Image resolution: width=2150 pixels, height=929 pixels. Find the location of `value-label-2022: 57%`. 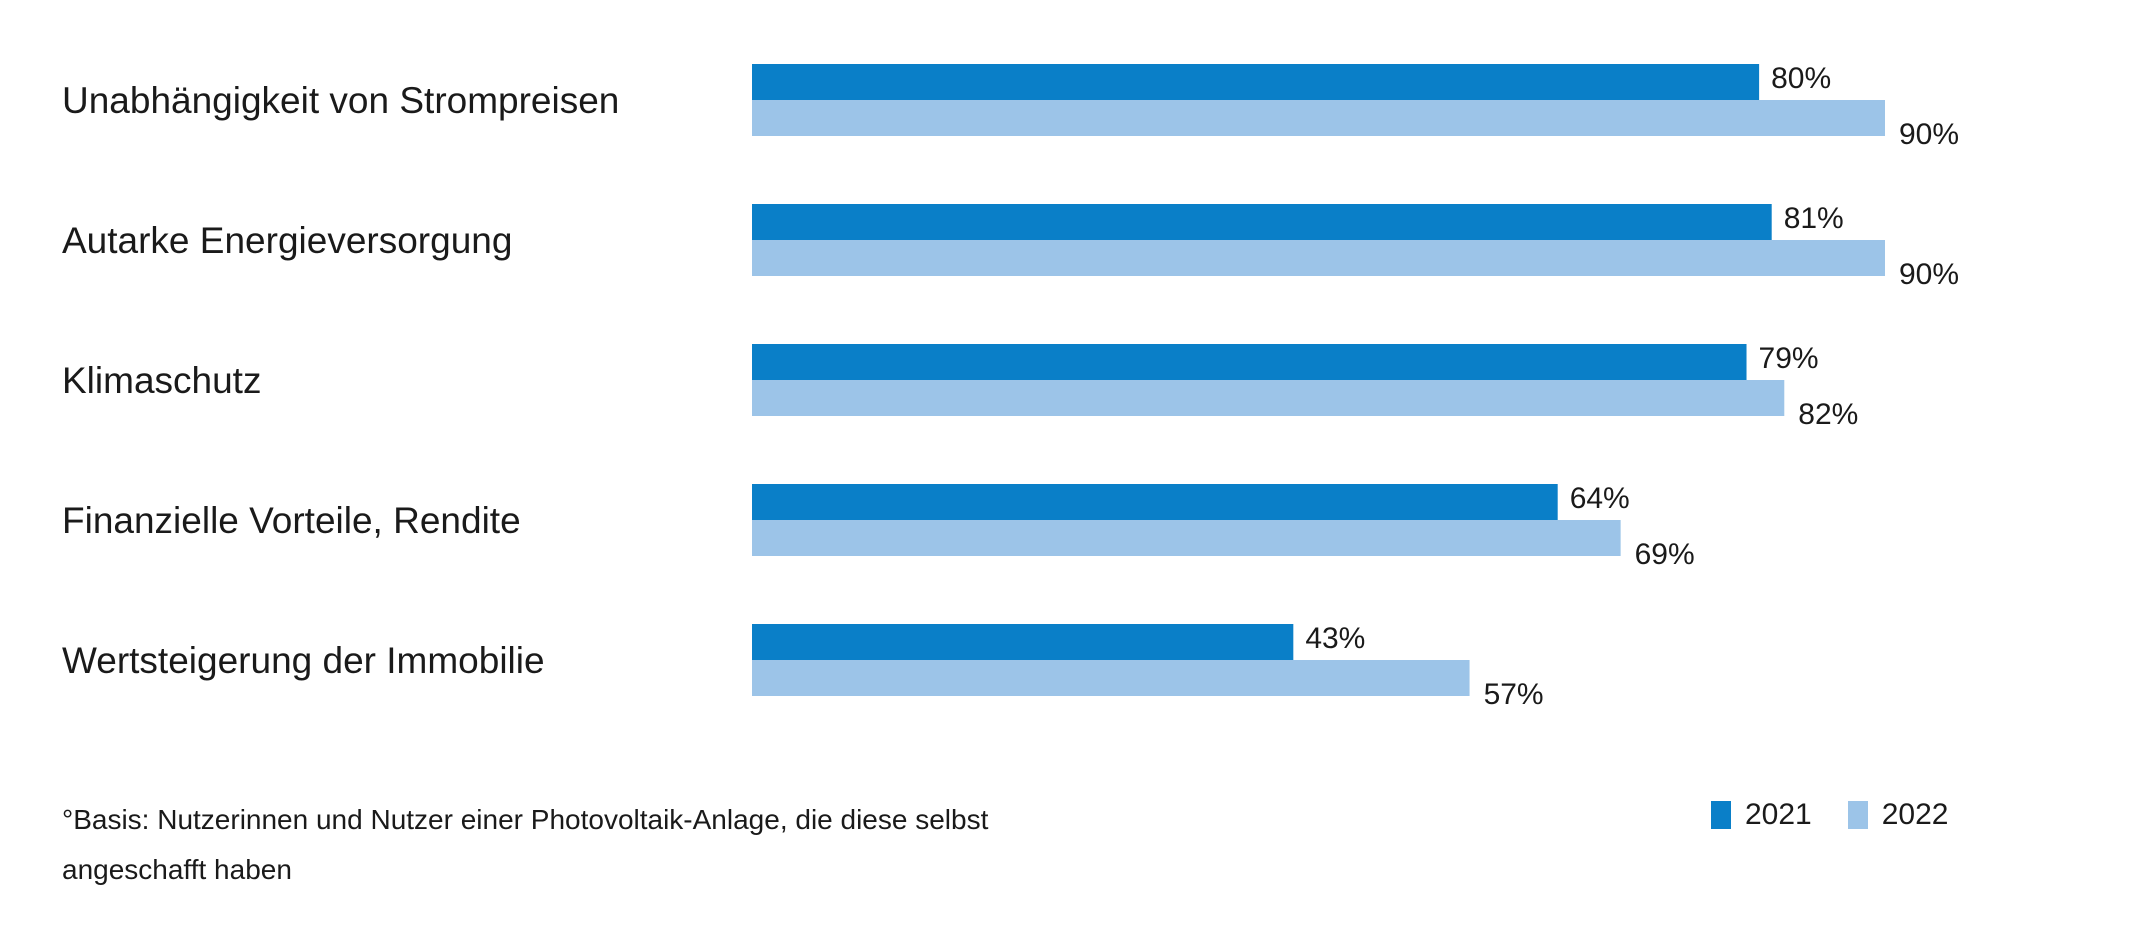

value-label-2022: 57% is located at coordinates (1514, 694).